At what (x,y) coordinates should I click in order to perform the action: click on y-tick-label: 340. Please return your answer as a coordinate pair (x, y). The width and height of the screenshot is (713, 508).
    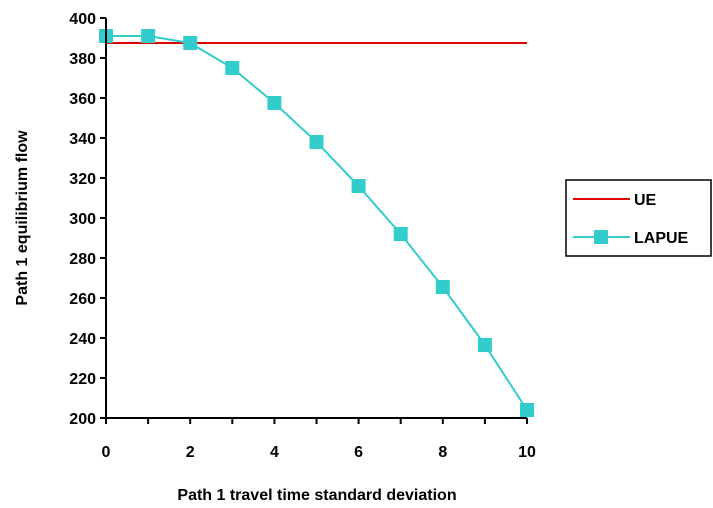
    Looking at the image, I should click on (82, 139).